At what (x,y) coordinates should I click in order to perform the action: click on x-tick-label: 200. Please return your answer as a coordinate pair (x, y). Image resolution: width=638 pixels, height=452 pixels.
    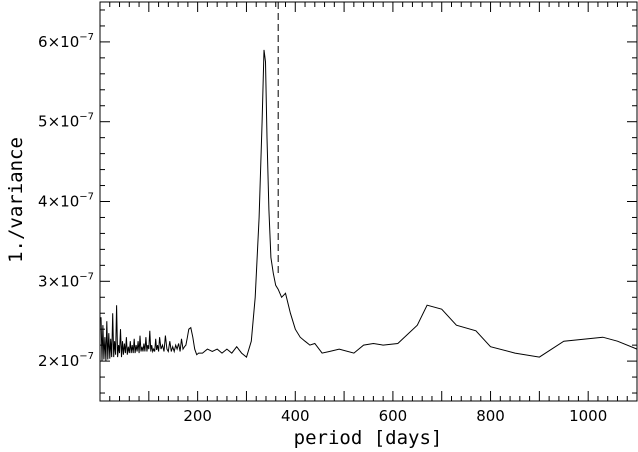
    Looking at the image, I should click on (197, 416).